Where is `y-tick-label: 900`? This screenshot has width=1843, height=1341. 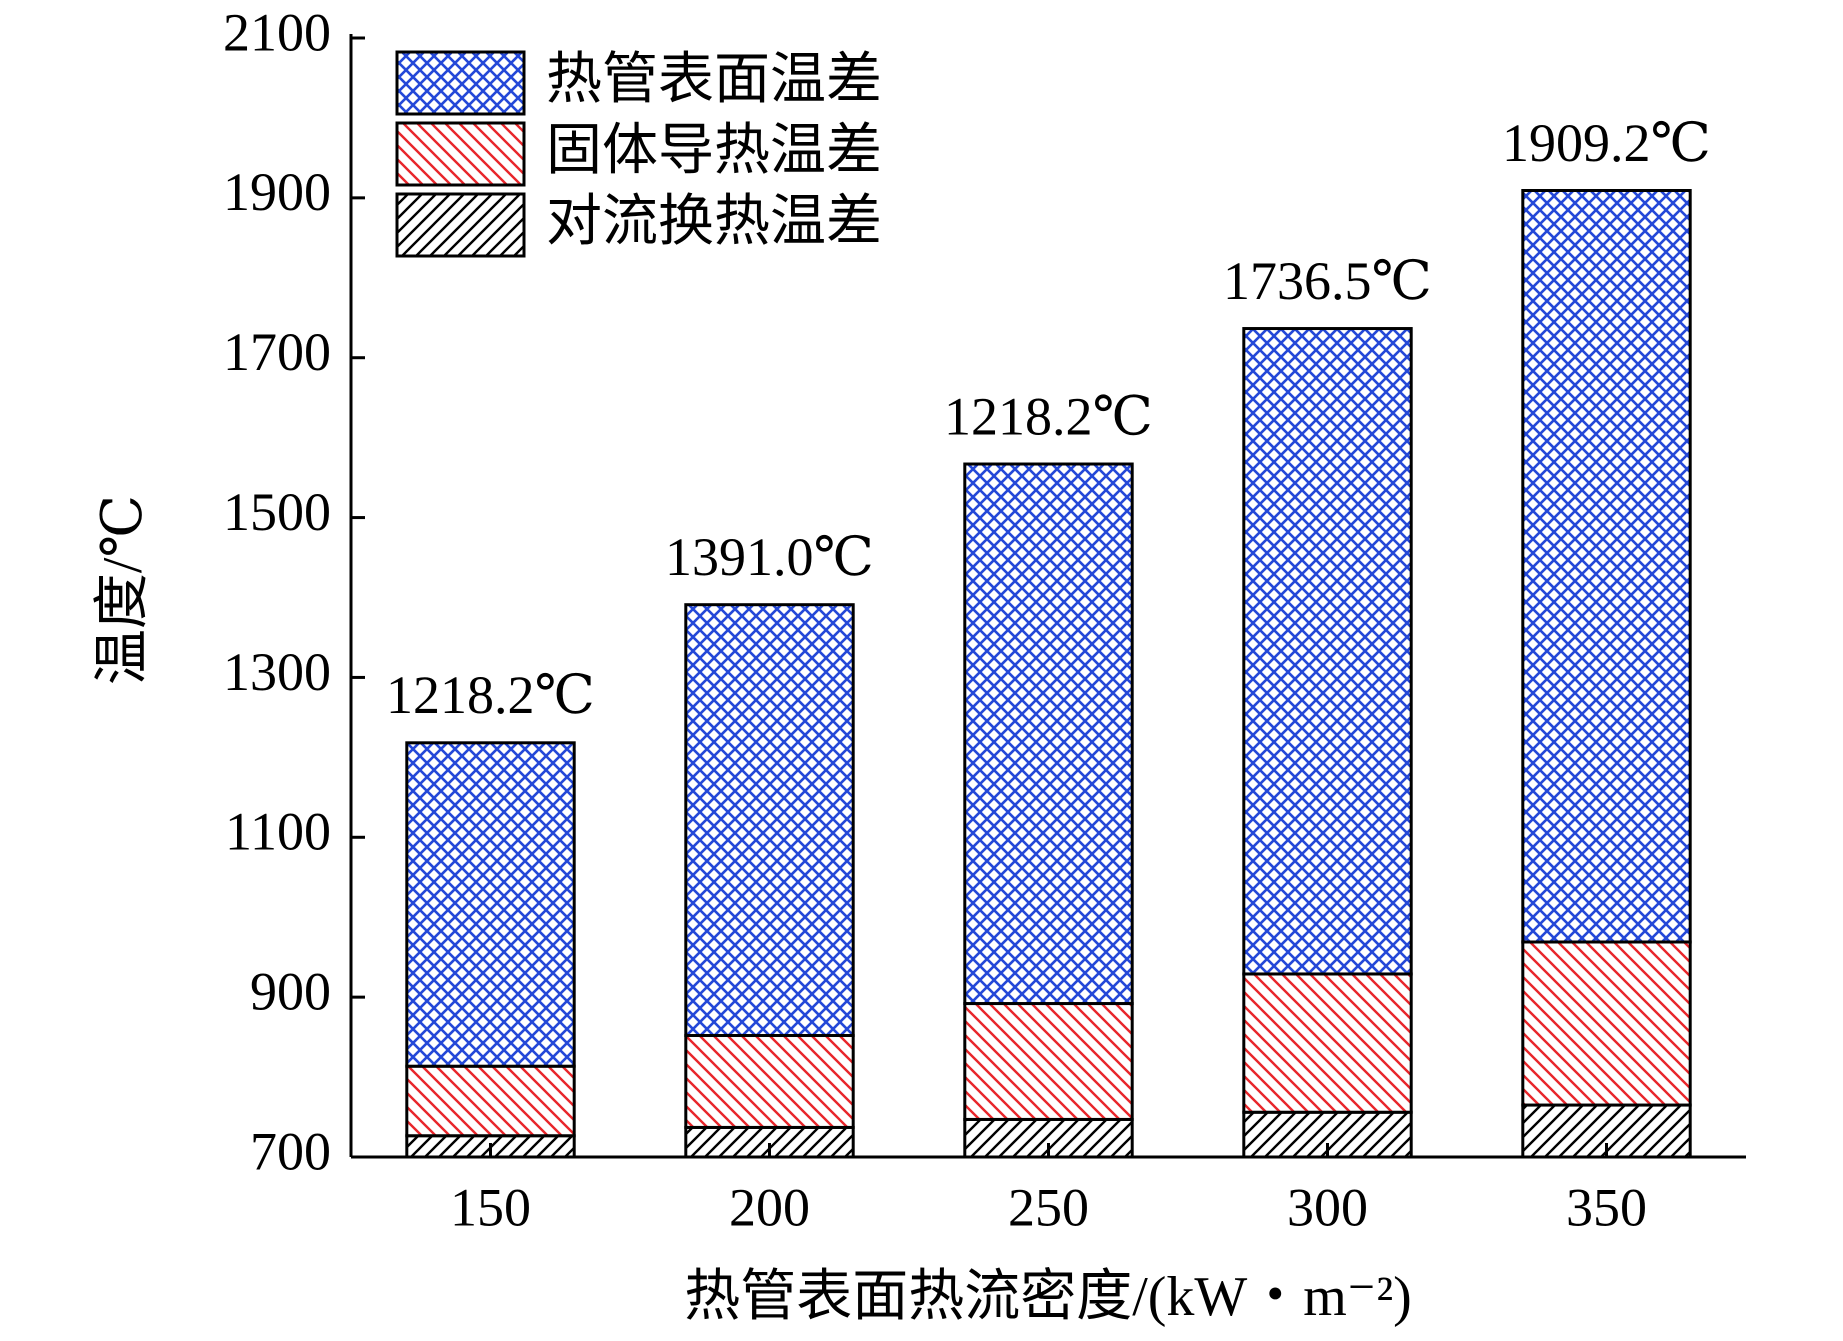 y-tick-label: 900 is located at coordinates (290, 992).